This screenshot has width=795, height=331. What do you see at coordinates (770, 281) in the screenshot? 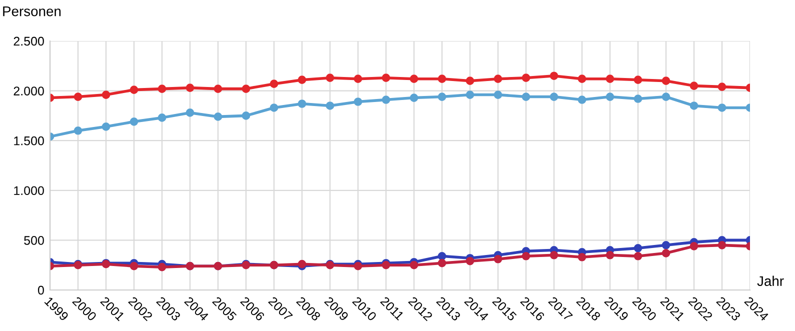
I see `x-axis-title: Jahr` at bounding box center [770, 281].